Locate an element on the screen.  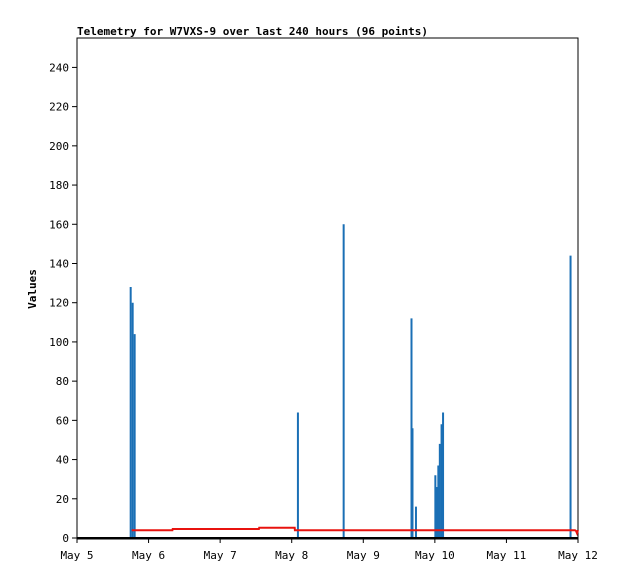
line-series is located at coordinates (355, 531).